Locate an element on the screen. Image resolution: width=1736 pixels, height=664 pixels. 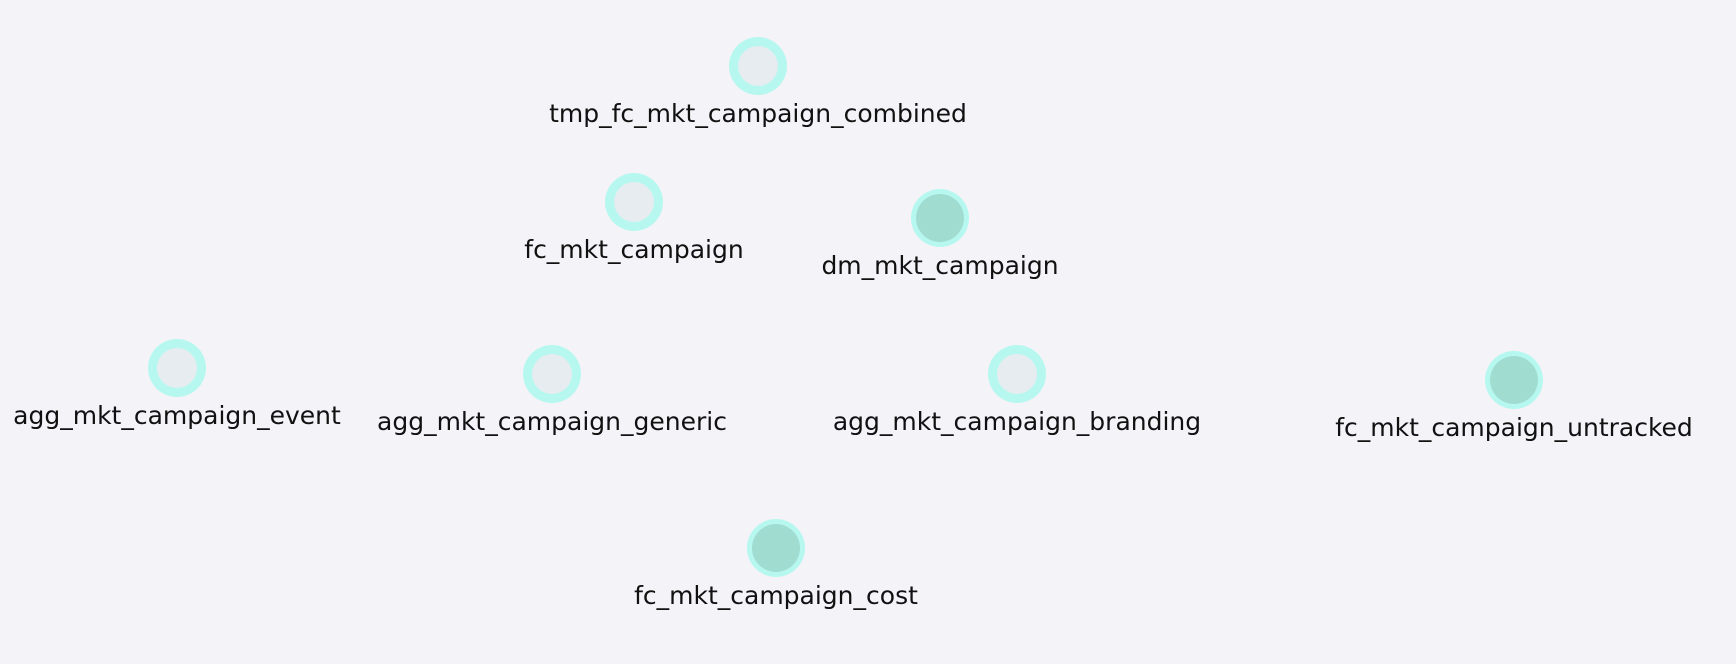
node-label: agg_mkt_campaign_event is located at coordinates (177, 415).